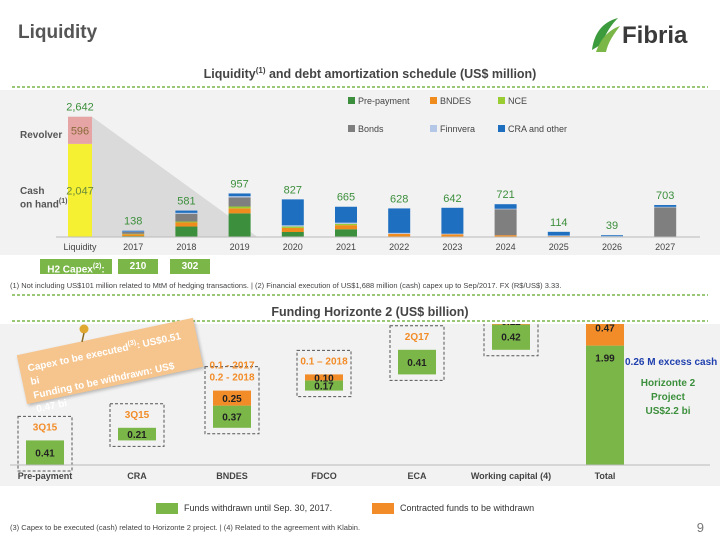 Image resolution: width=720 pixels, height=540 pixels. I want to click on legend-label-4: Finnvera, so click(457, 129).